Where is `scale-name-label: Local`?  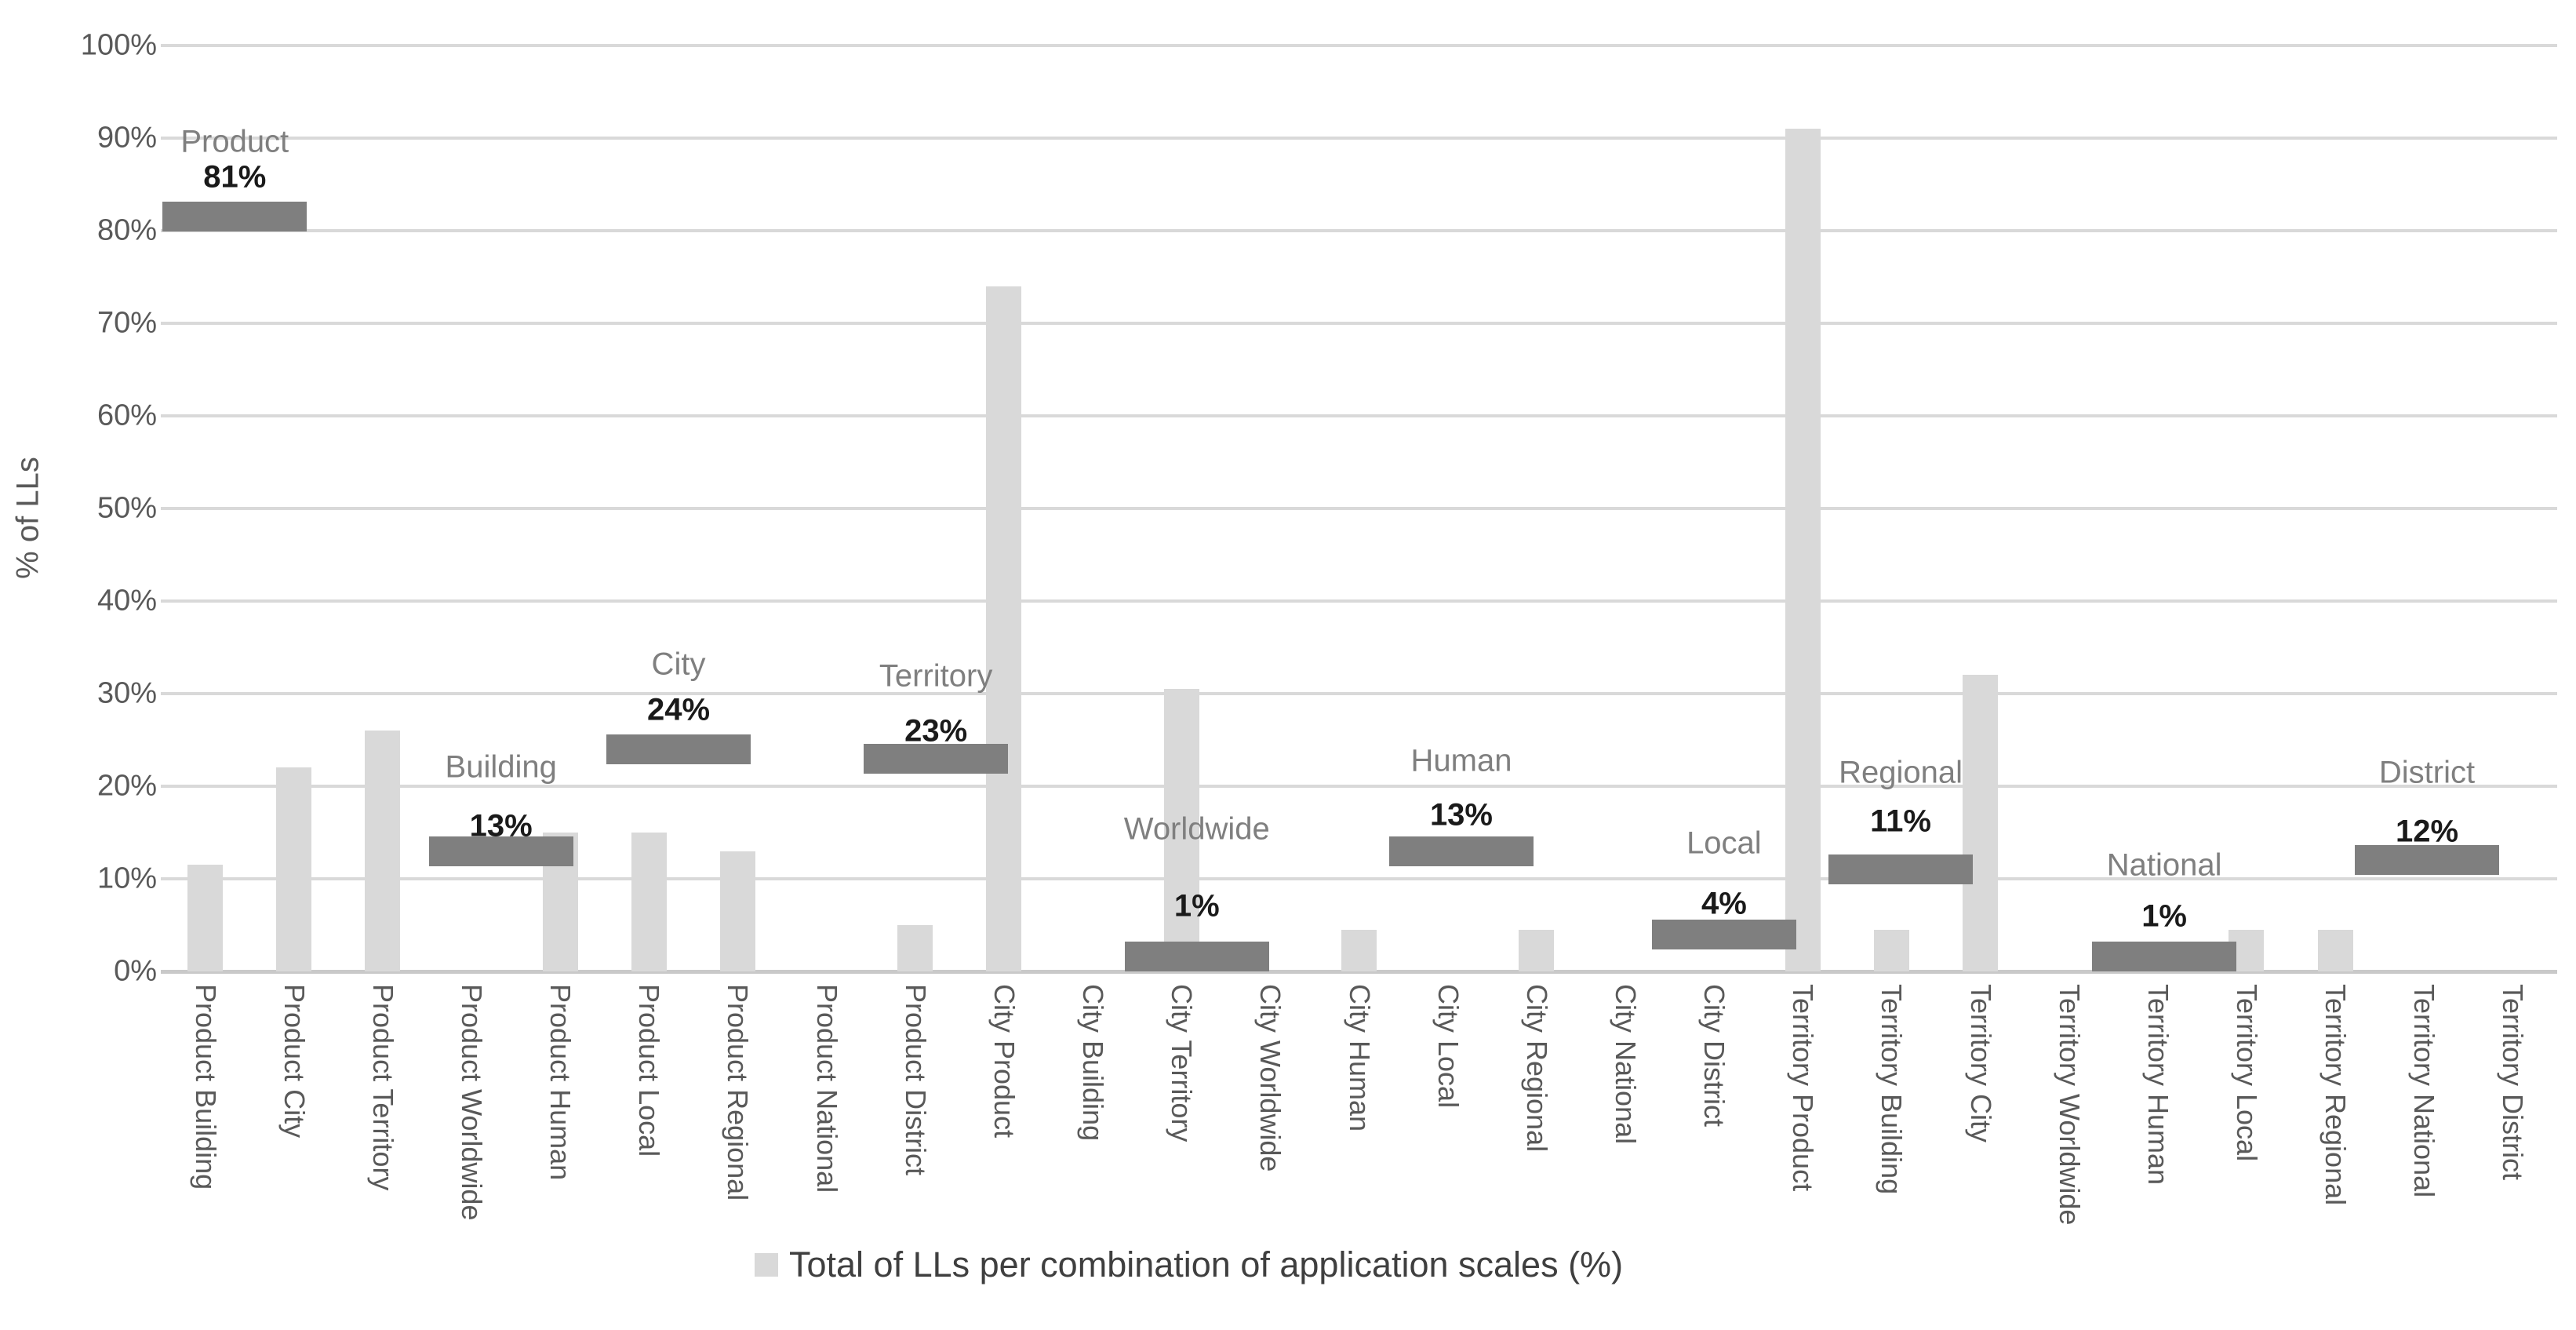 scale-name-label: Local is located at coordinates (1724, 843).